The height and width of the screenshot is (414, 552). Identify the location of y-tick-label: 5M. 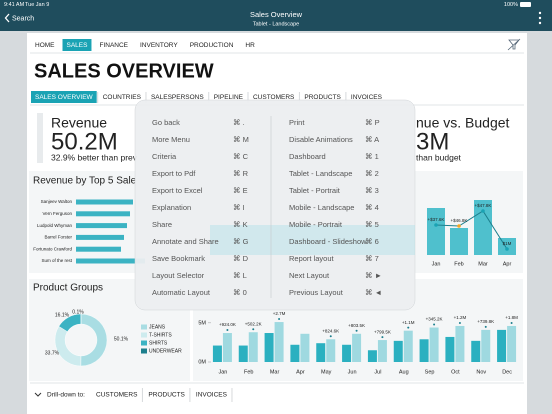
(202, 323).